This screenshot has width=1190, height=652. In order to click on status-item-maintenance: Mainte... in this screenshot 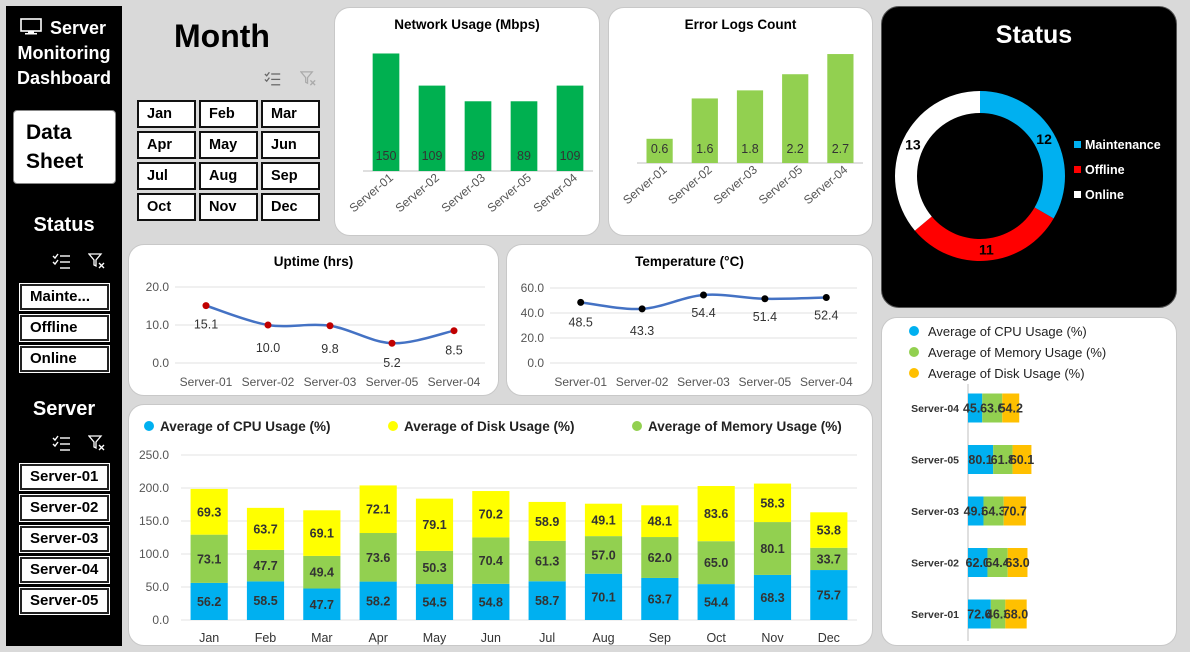, I will do `click(64, 297)`.